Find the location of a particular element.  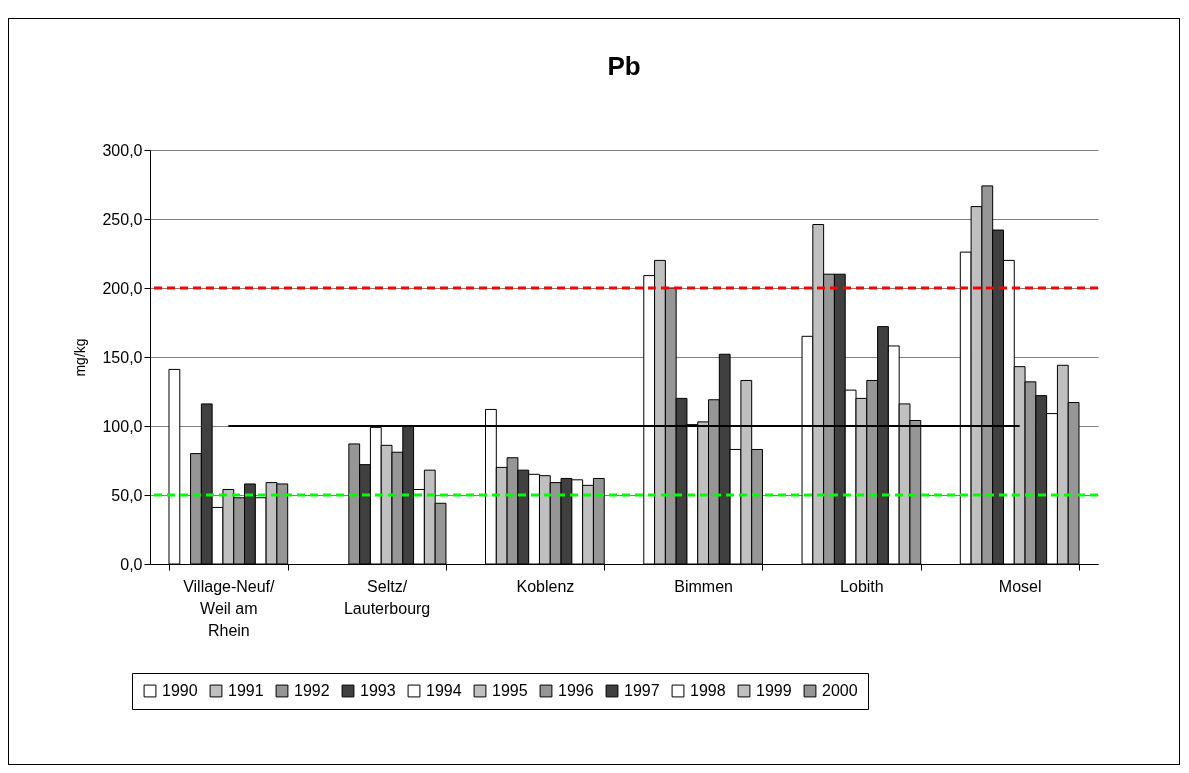

x-tick-label: Bimmen is located at coordinates (703, 586).